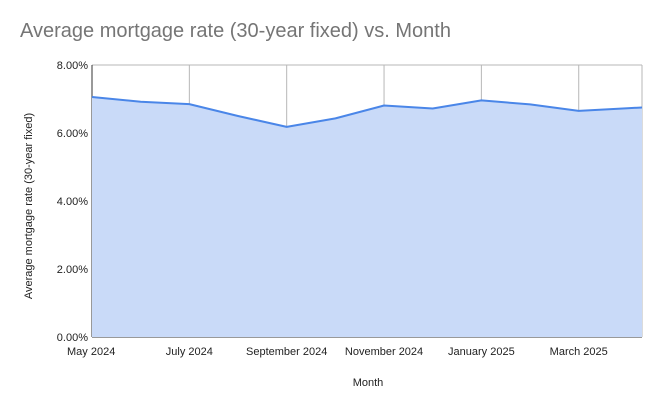 This screenshot has width=664, height=411. Describe the element at coordinates (384, 352) in the screenshot. I see `x-tick-label: November 2024` at that location.